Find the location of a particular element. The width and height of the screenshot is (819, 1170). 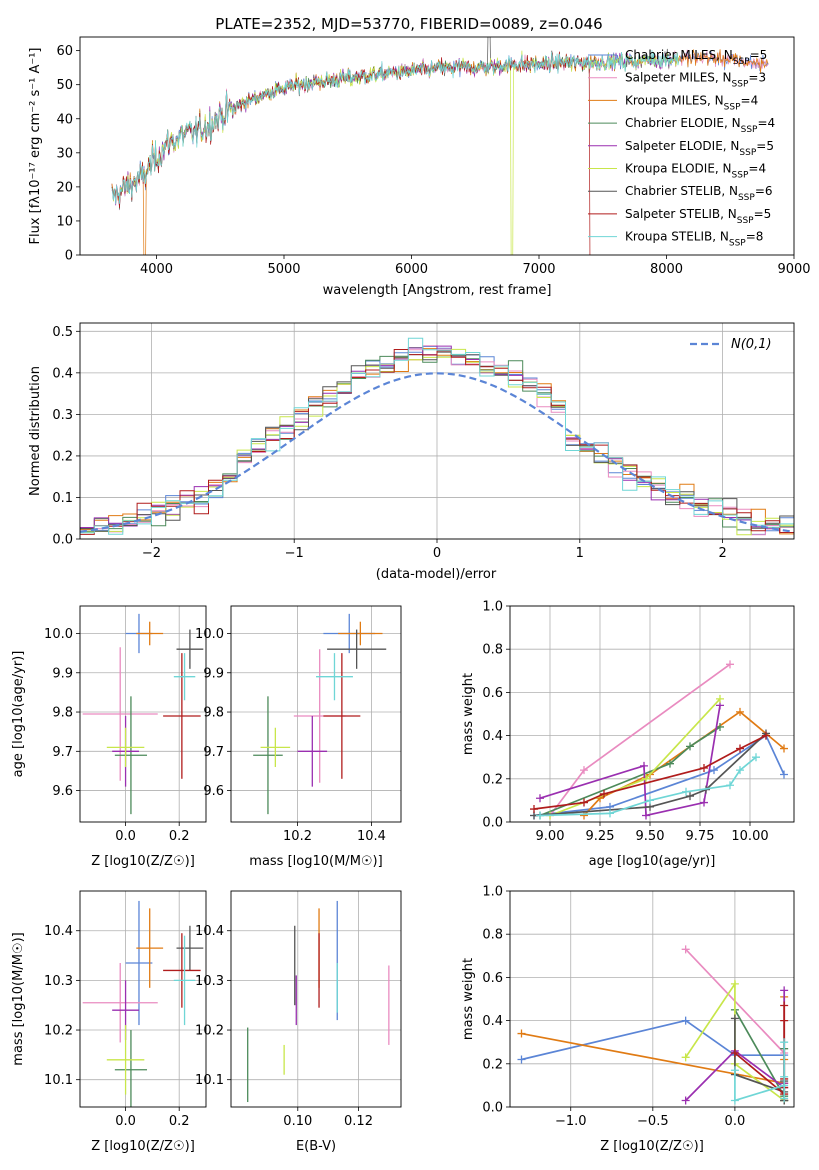

x-tick-label: 10.2 is located at coordinates (297, 836).